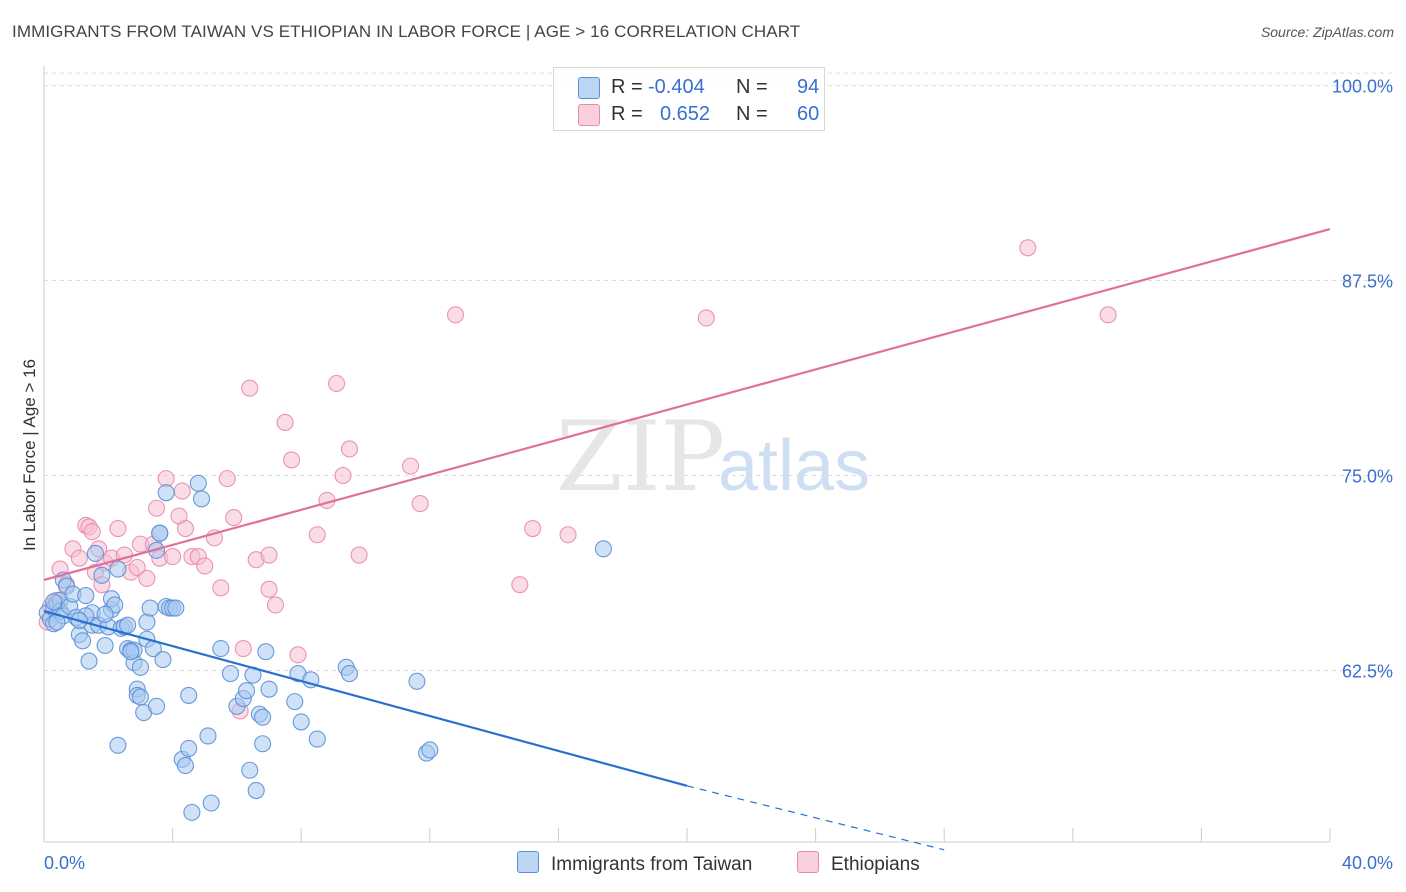  I want to click on watermark: ZIP atlas, so click(713, 457).